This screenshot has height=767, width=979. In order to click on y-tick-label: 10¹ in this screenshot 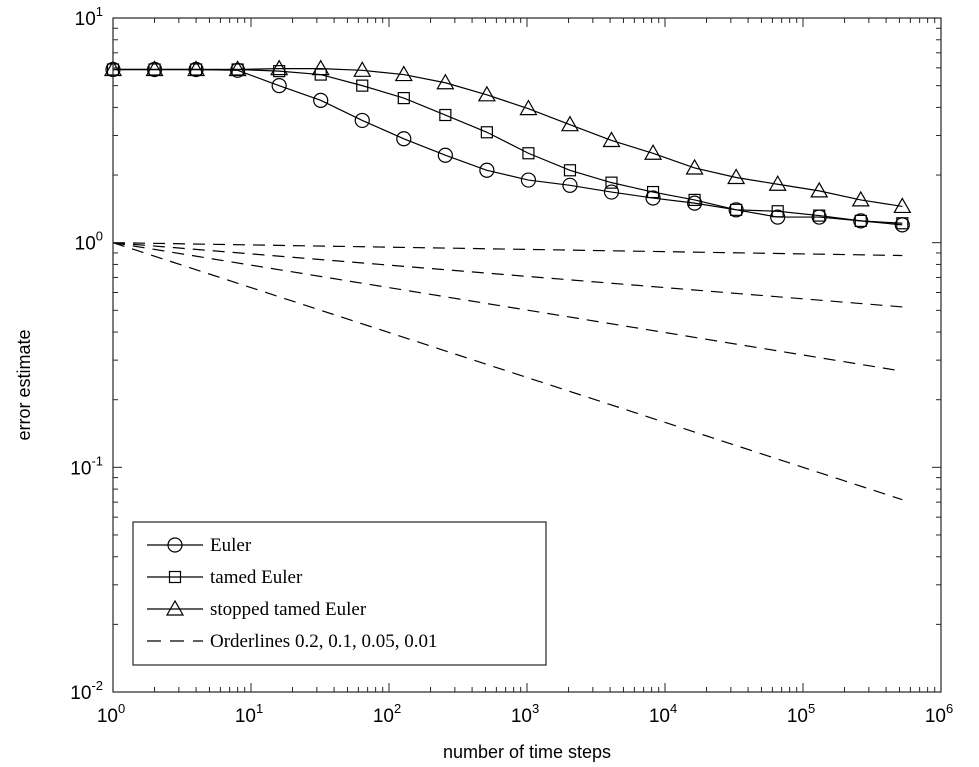, I will do `click(89, 17)`.